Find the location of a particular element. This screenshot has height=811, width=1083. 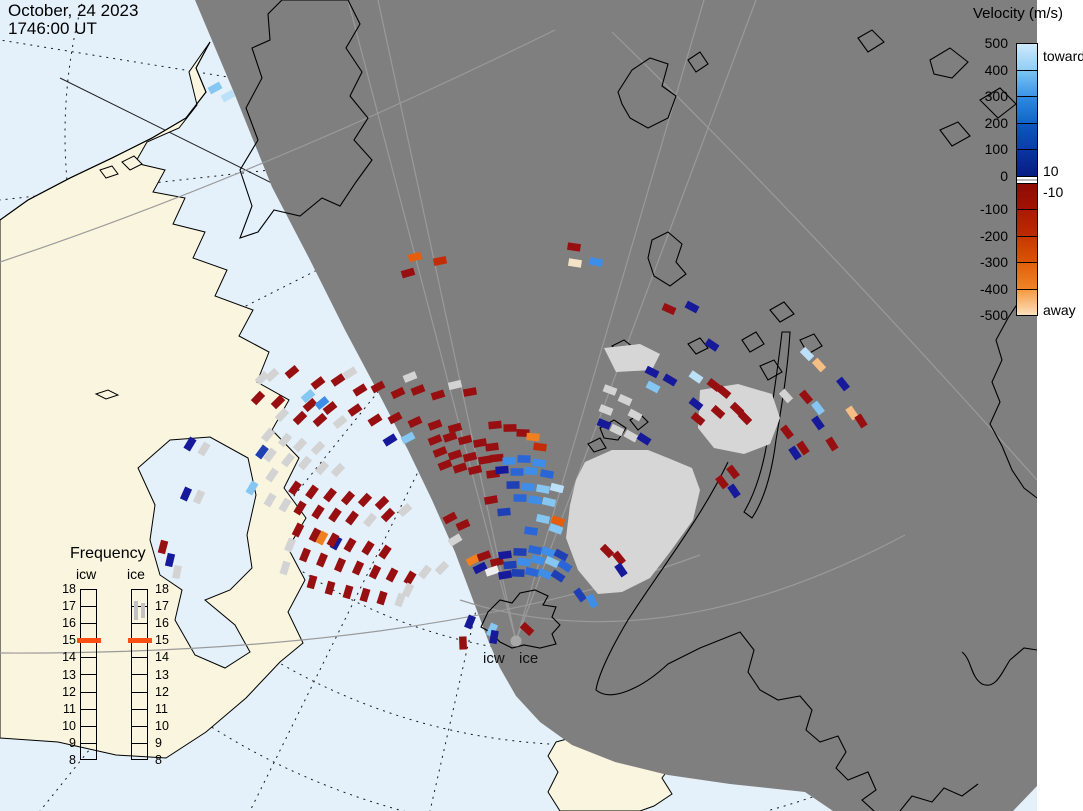

freq-tick-label-right: 14 is located at coordinates (162, 657).